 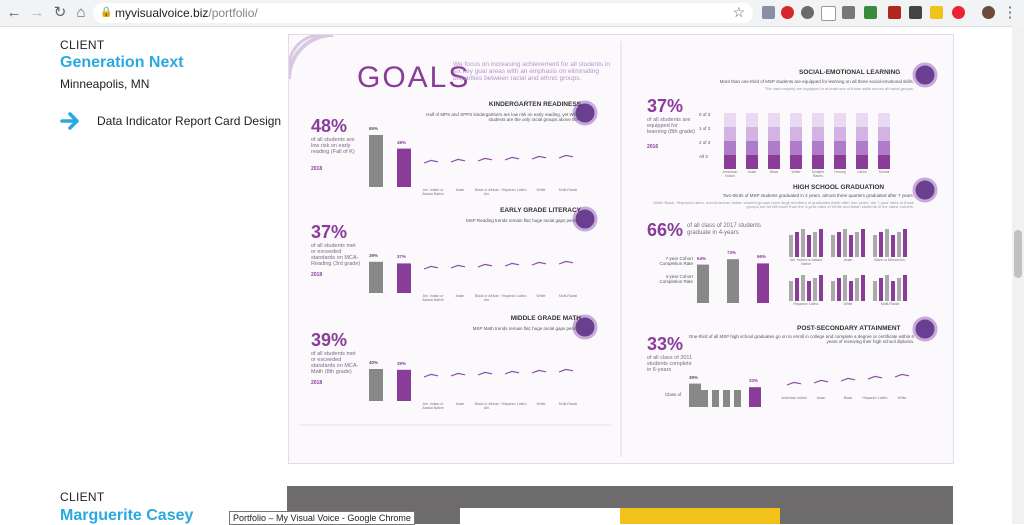 I want to click on page-scrollbar, so click(x=1018, y=275).